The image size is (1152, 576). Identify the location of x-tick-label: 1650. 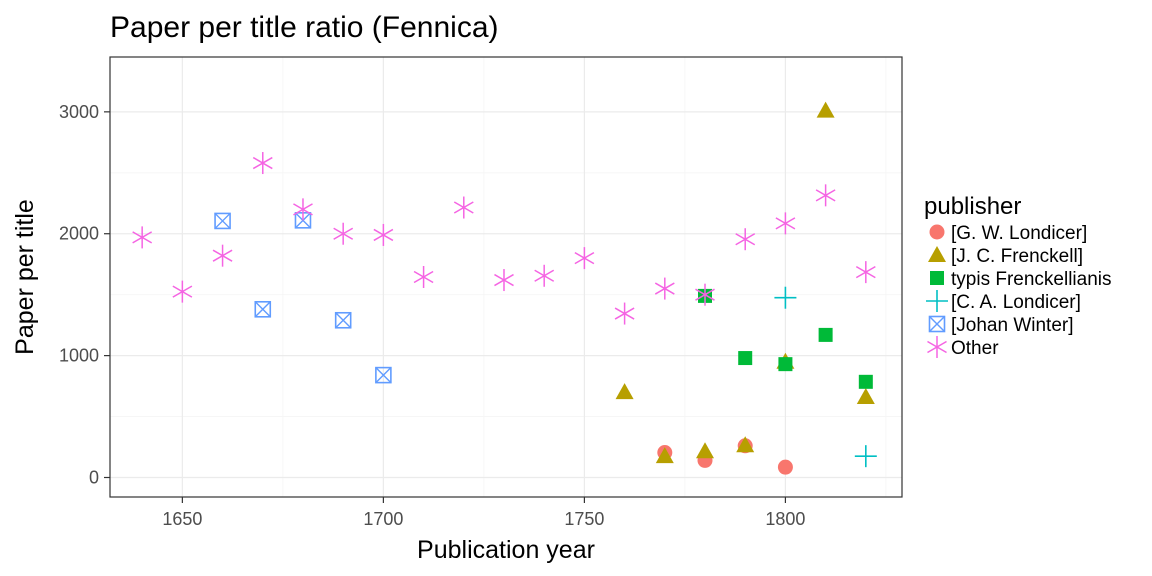
(182, 519).